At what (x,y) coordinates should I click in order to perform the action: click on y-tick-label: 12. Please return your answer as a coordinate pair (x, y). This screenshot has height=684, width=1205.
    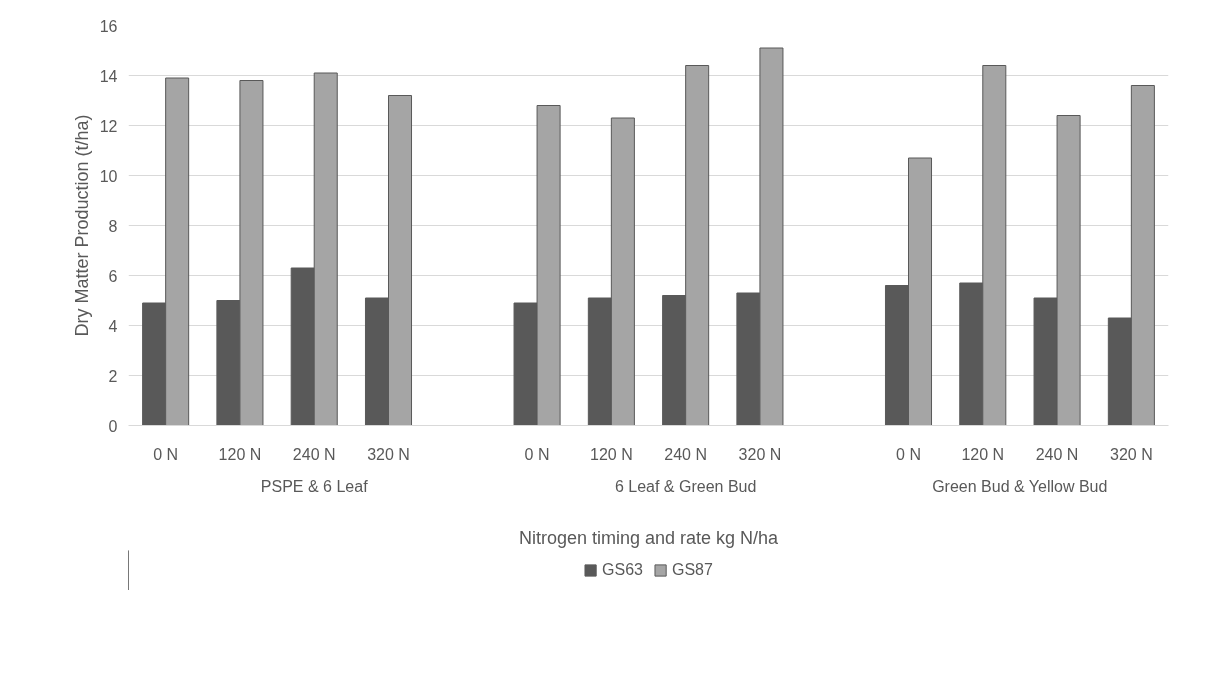
    Looking at the image, I should click on (108, 126).